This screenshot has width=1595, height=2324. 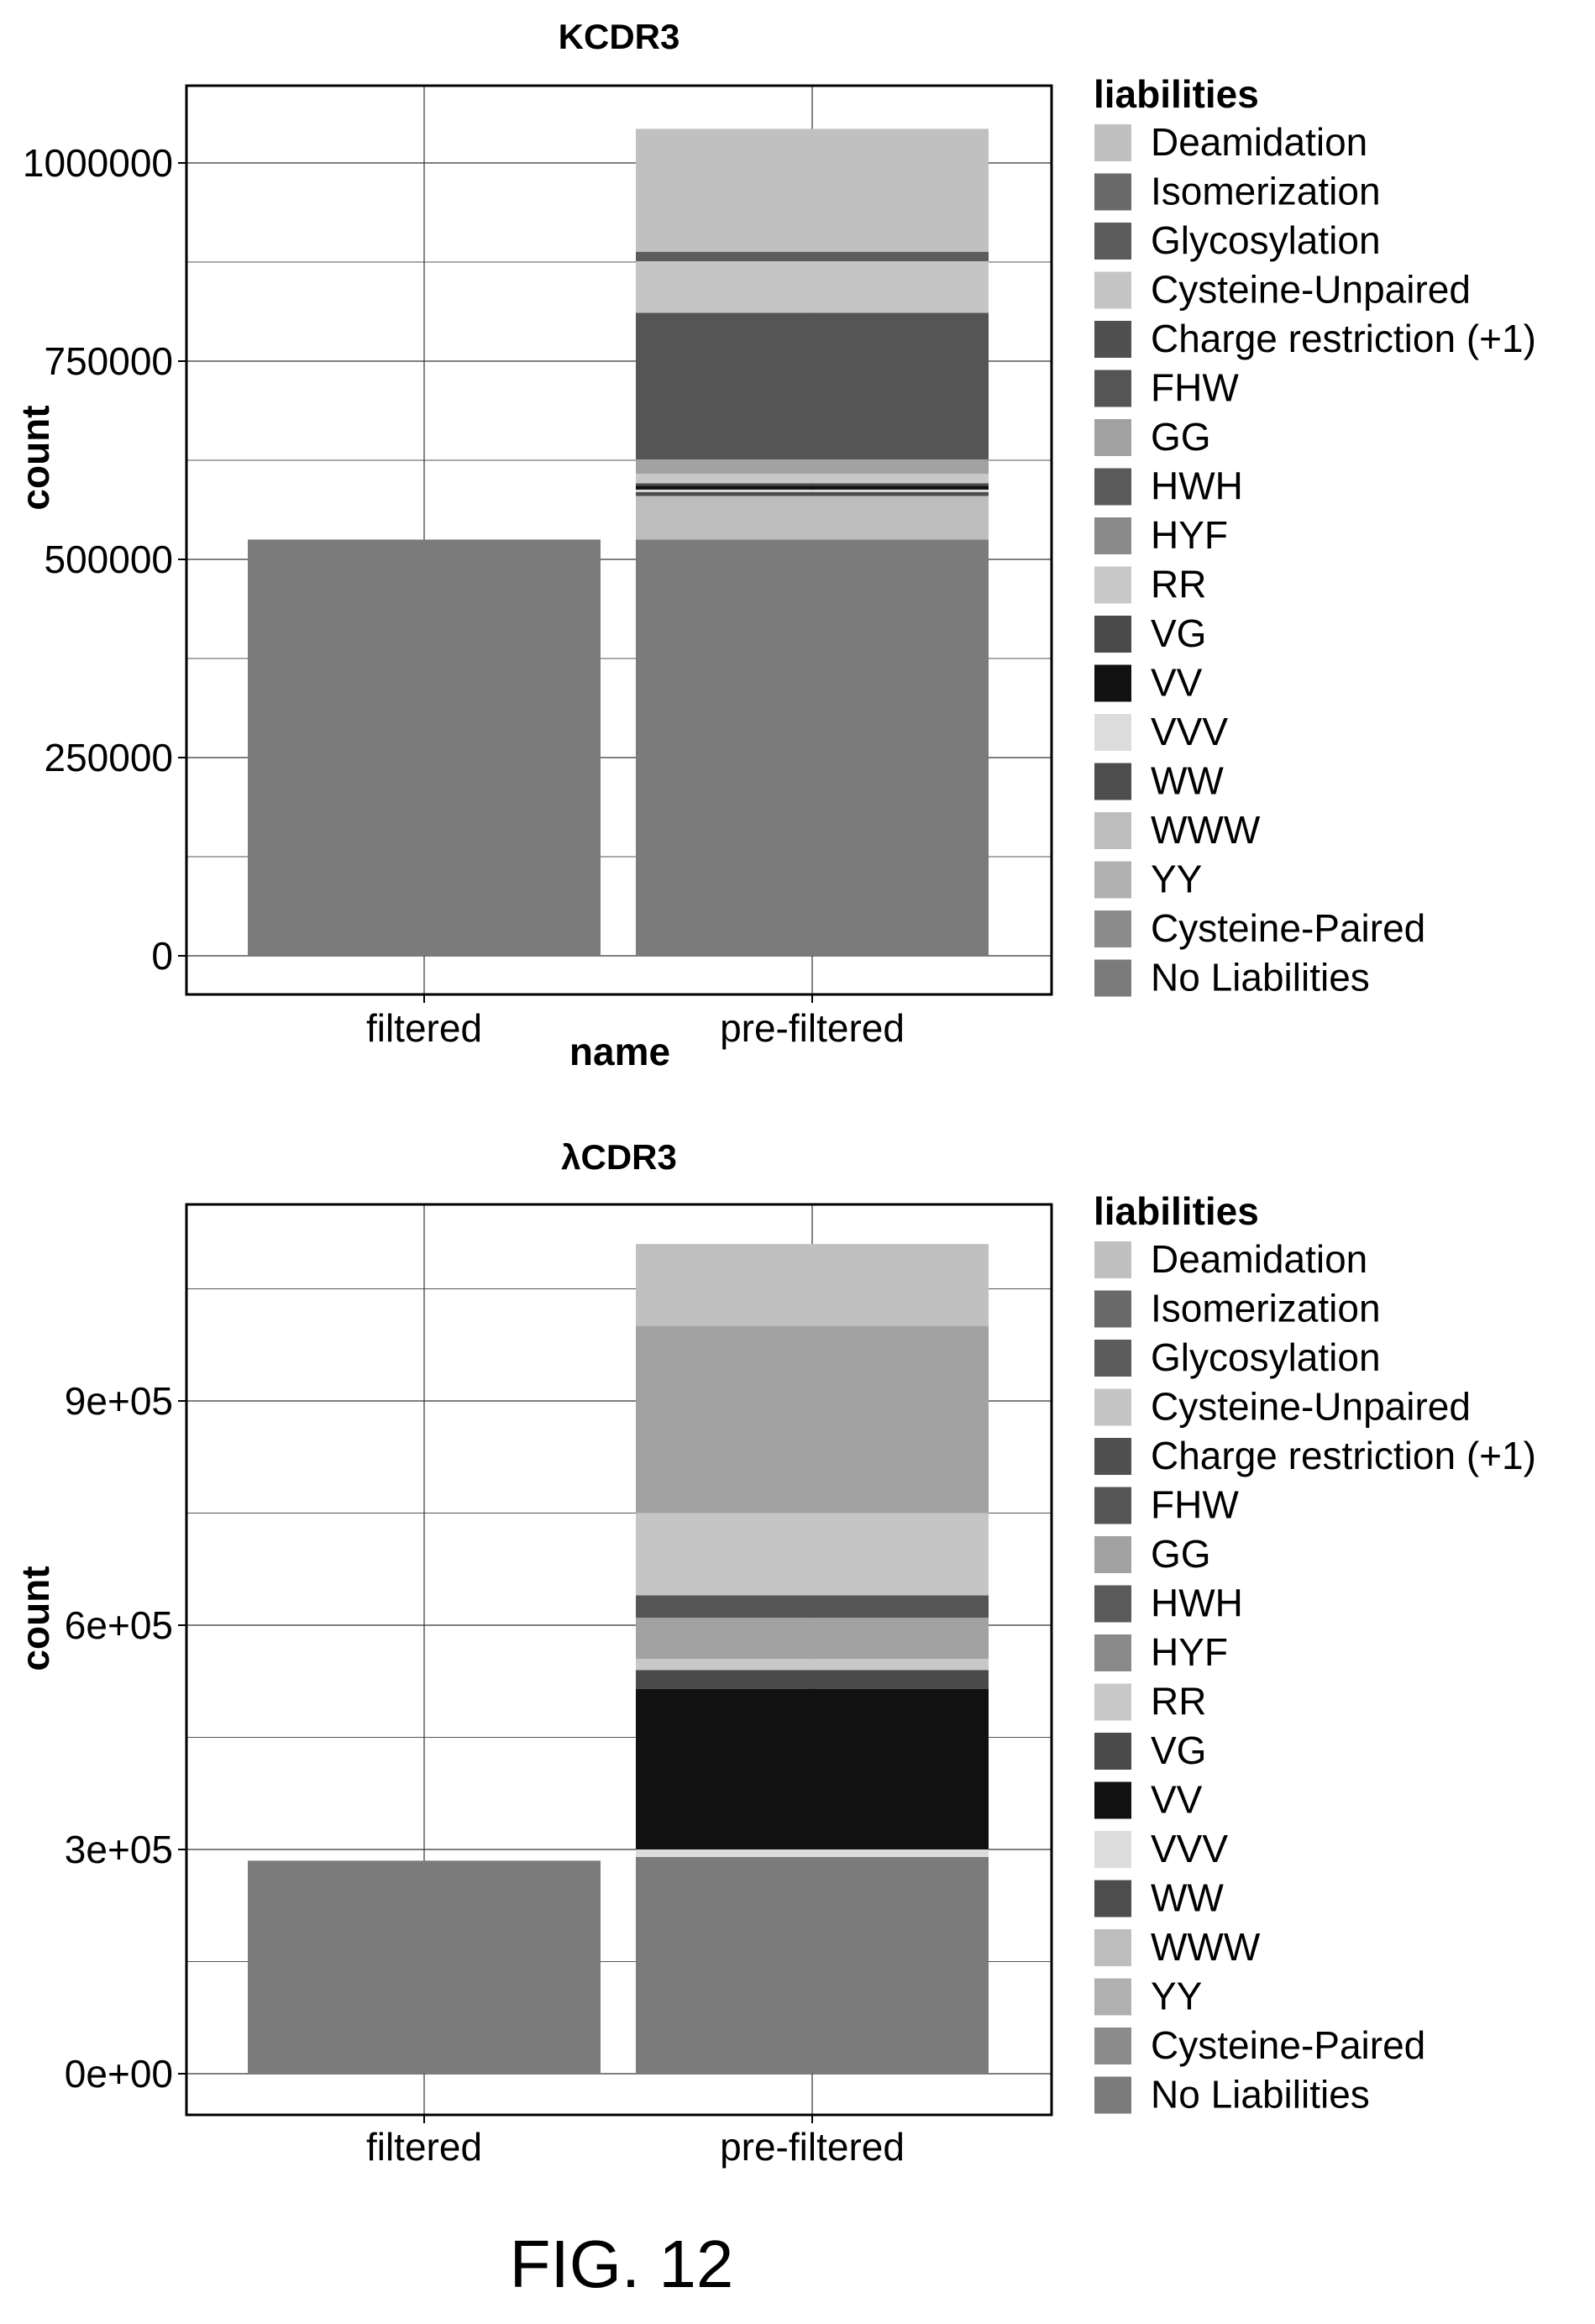 I want to click on chart1-legend-label: No Liabilities, so click(x=1260, y=977).